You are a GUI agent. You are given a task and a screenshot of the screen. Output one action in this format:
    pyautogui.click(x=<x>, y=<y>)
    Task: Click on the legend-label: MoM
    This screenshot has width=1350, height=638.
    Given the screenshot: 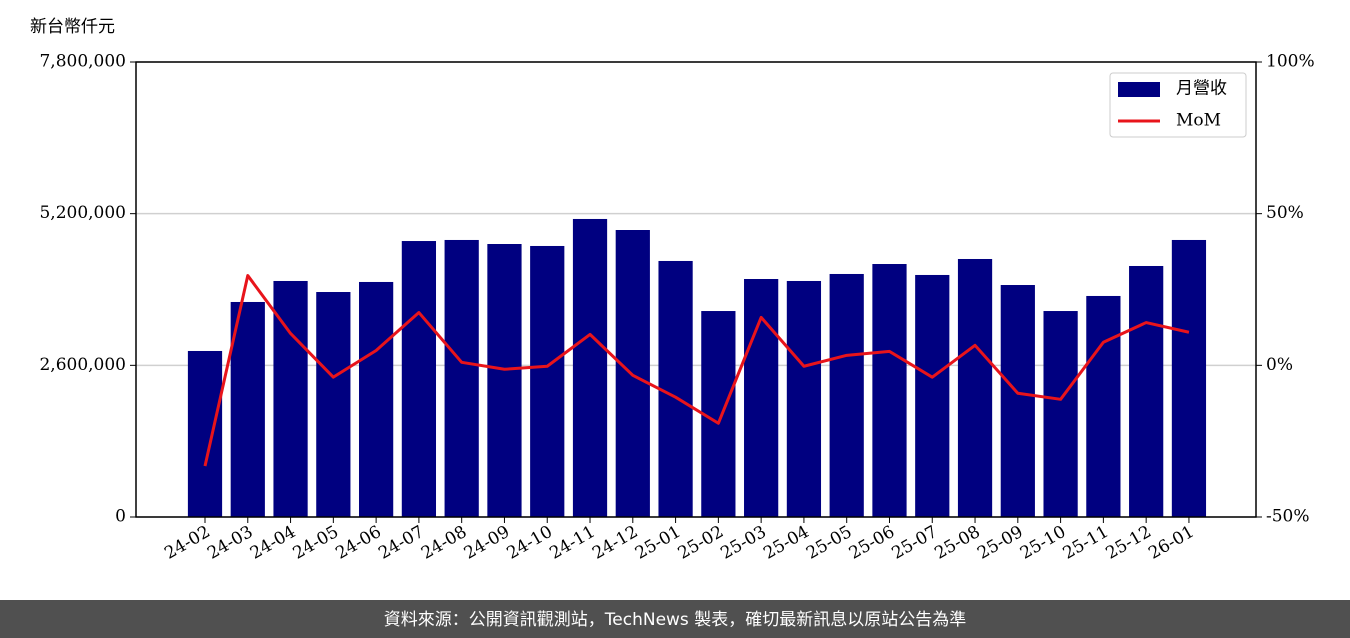 What is the action you would take?
    pyautogui.click(x=1198, y=121)
    